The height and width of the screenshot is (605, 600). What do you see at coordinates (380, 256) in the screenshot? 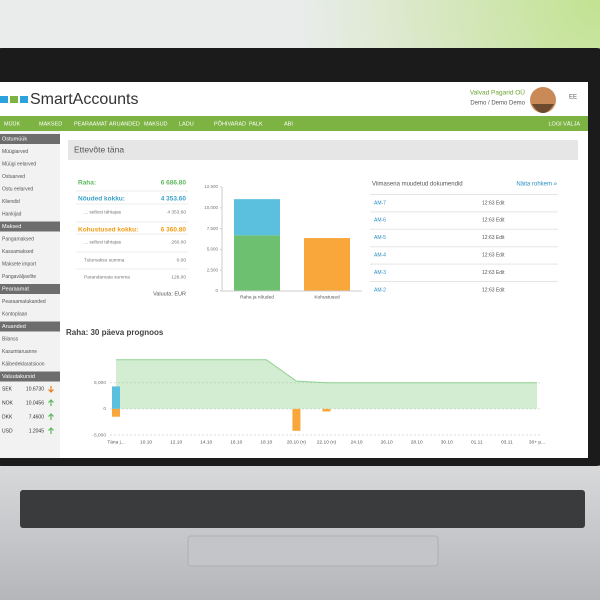
I see `document-code: AM-4` at bounding box center [380, 256].